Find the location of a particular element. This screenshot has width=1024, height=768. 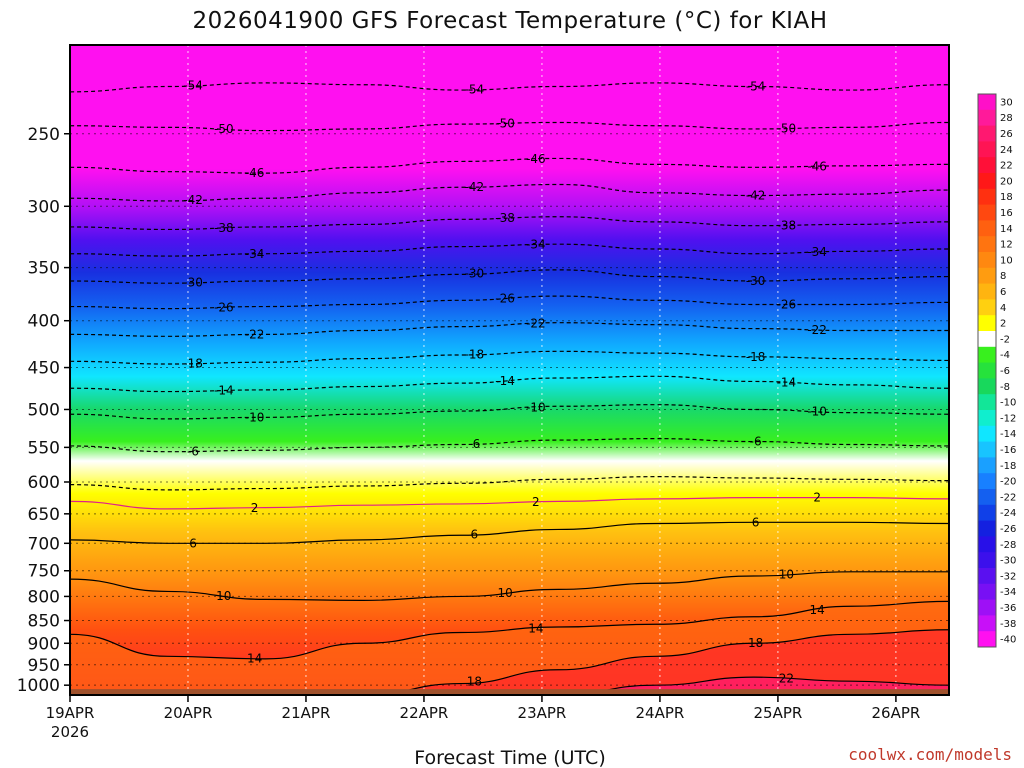

colorbar-label: -28 is located at coordinates (1008, 545).